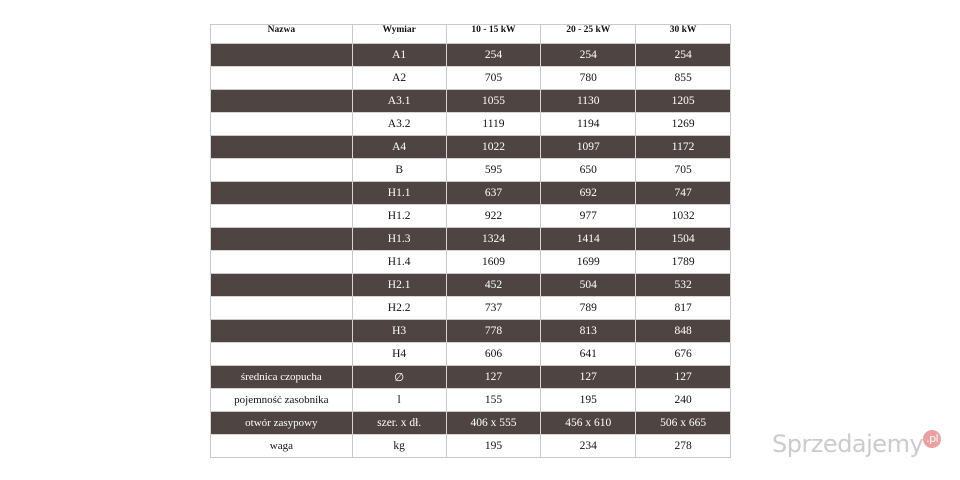 The width and height of the screenshot is (960, 480). I want to click on table-cell: 1504, so click(683, 239).